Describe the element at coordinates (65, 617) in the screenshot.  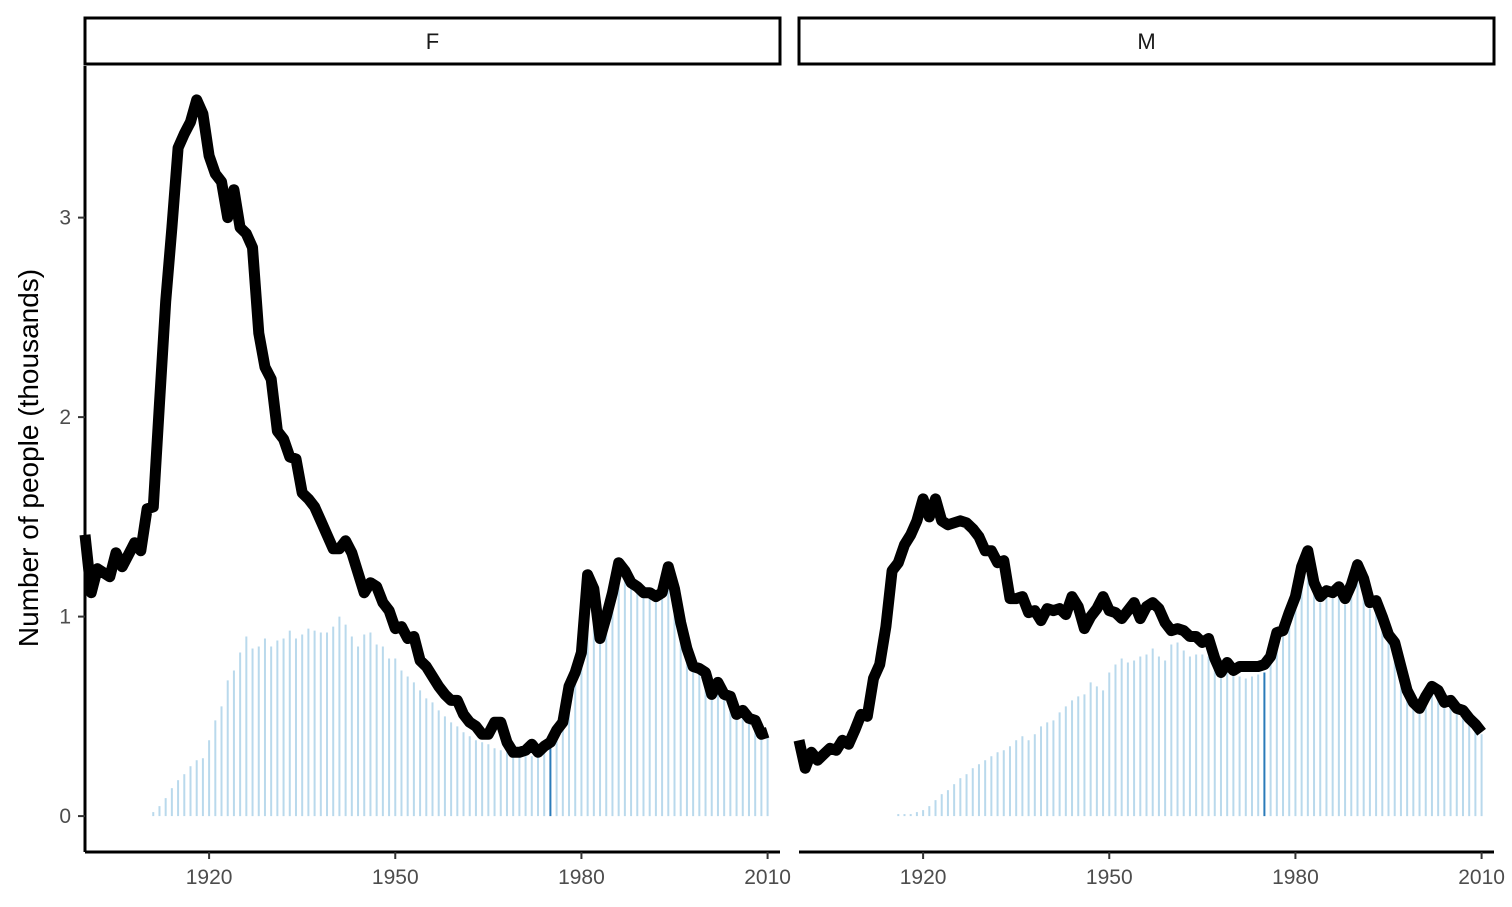
I see `y-tick-label: 1` at that location.